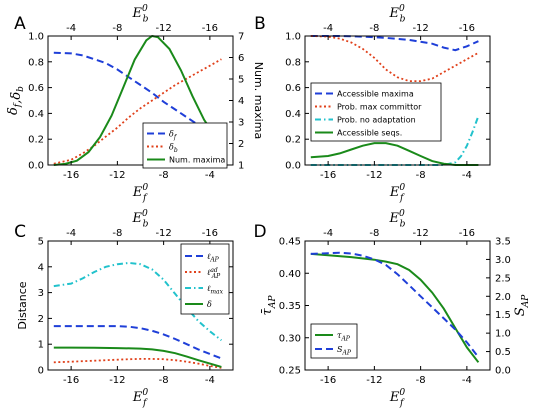 Image resolution: width=534 pixels, height=415 pixels. What do you see at coordinates (269, 305) in the screenshot?
I see `y-axis-label: τ̄AP` at bounding box center [269, 305].